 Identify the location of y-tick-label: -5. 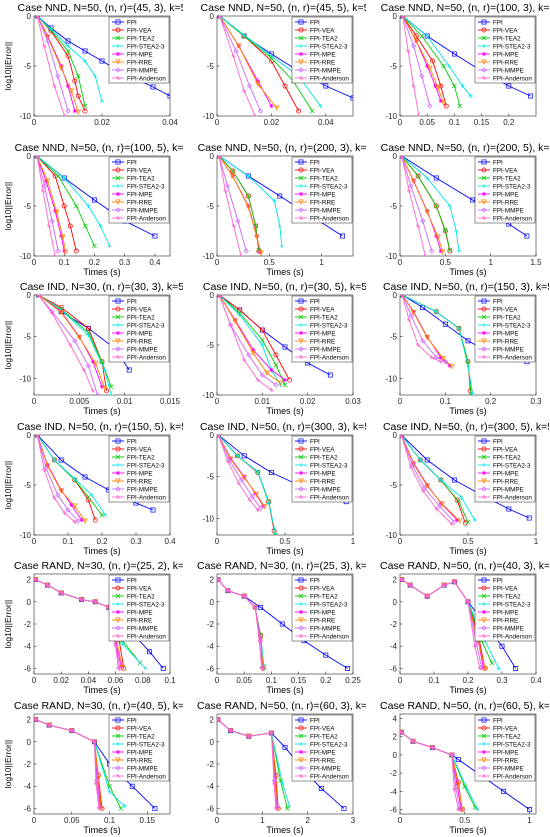
(28, 485).